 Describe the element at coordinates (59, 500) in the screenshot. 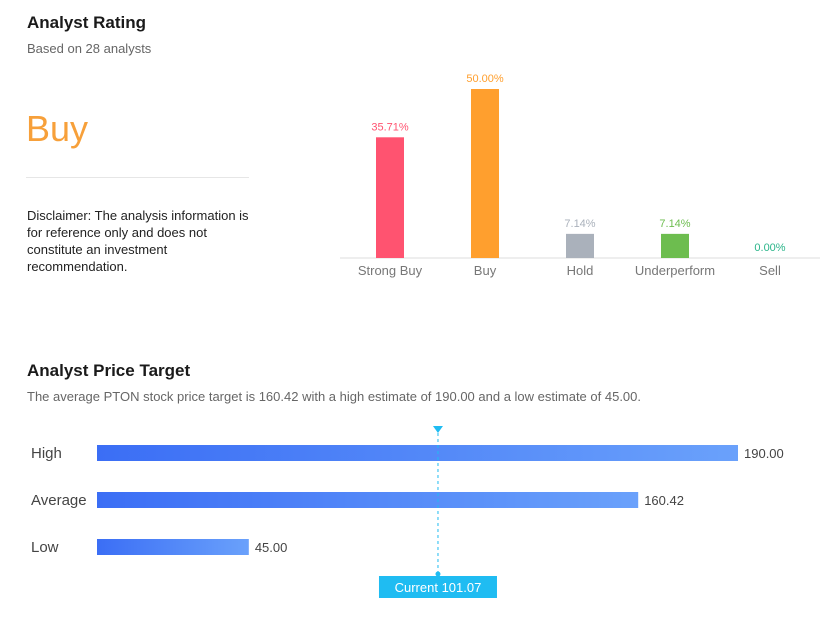

I see `price-target-category-label: Average` at that location.